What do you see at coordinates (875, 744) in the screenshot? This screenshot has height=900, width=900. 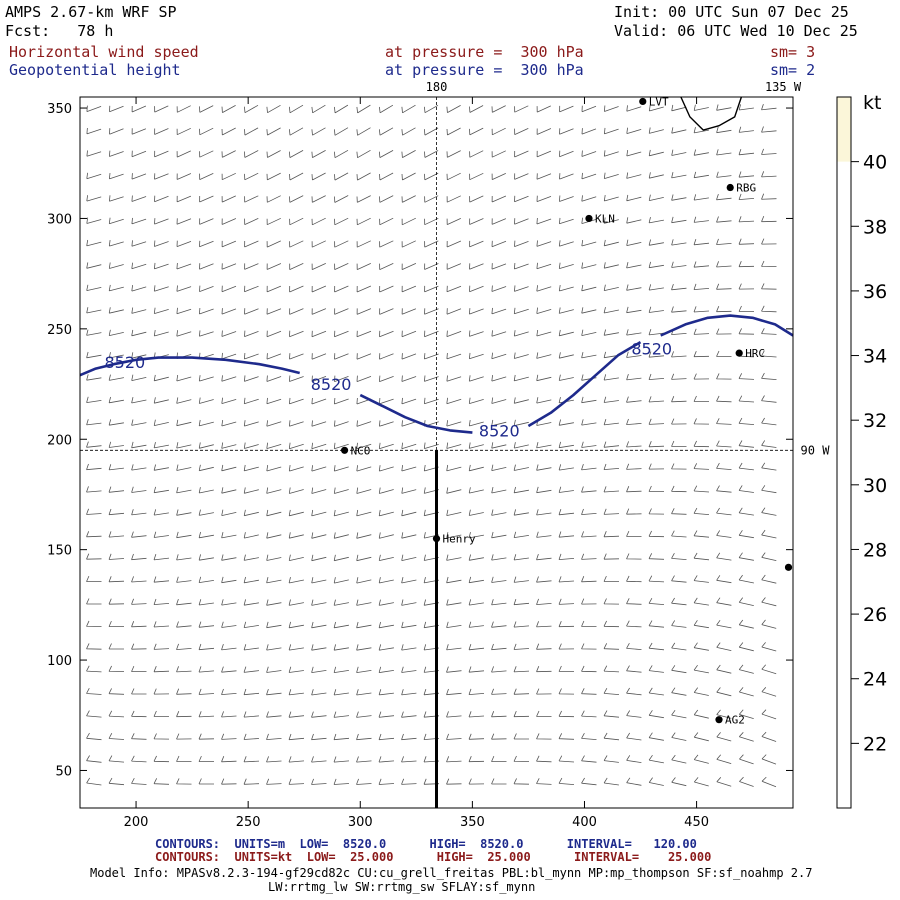 I see `colorbar-tick-label: 22` at bounding box center [875, 744].